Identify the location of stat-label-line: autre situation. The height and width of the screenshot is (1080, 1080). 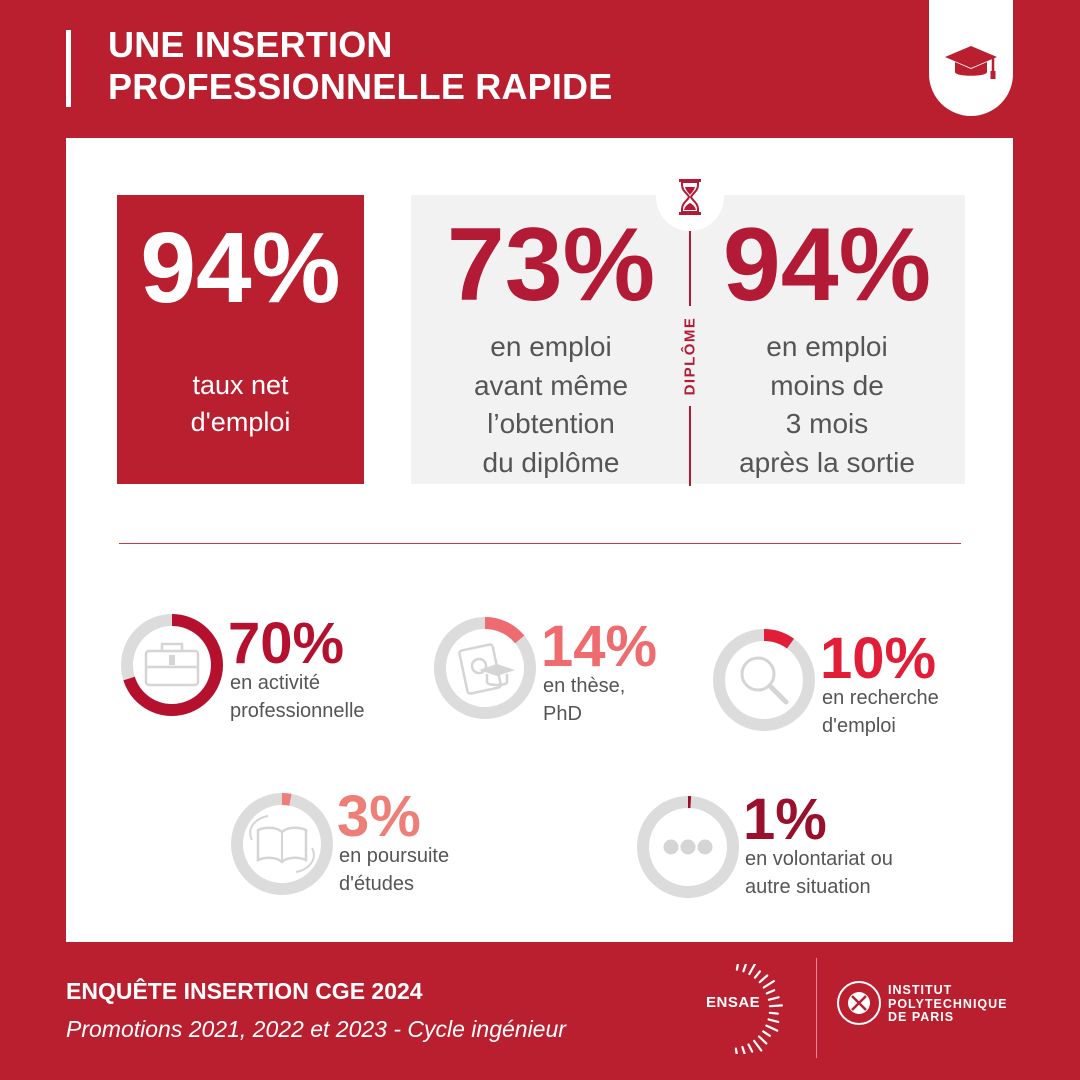
(808, 887).